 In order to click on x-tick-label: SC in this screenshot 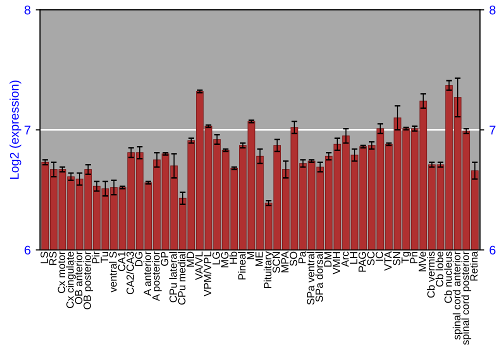, I will do `click(371, 259)`.